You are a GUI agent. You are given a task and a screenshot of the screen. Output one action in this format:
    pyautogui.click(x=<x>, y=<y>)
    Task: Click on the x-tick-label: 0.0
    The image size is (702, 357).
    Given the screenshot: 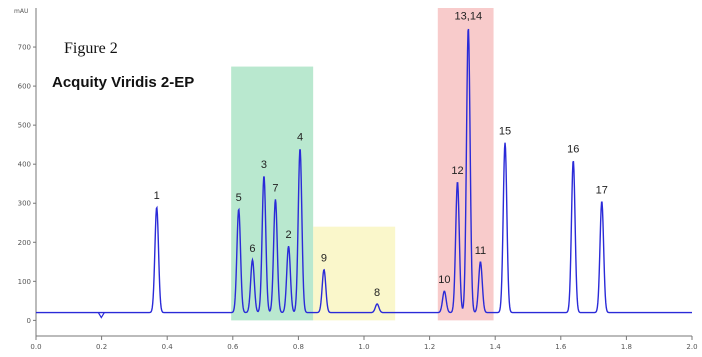 What is the action you would take?
    pyautogui.click(x=35, y=347)
    